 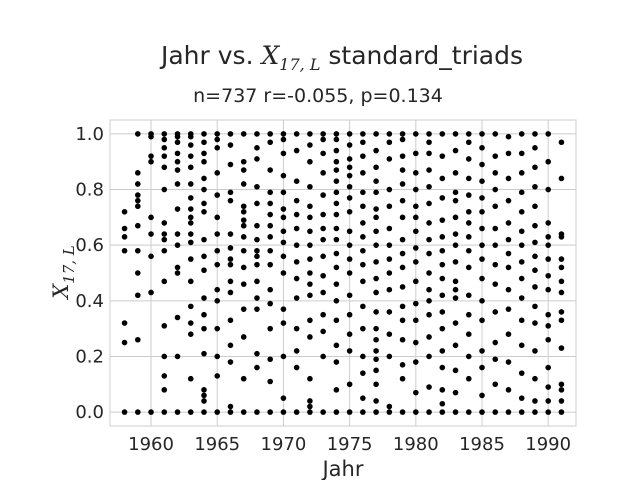 I want to click on y-tick-label: 0.8, so click(x=89, y=190).